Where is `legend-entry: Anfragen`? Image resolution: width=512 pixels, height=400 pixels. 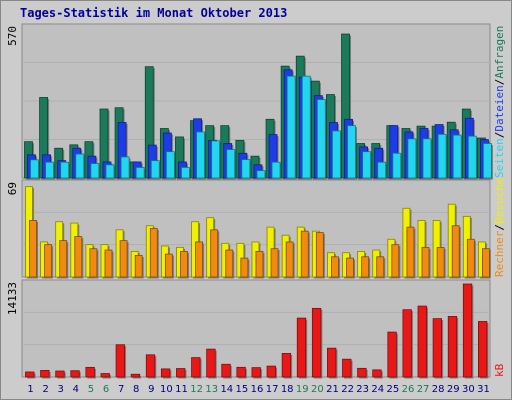 legend-entry: Anfragen is located at coordinates (499, 52).